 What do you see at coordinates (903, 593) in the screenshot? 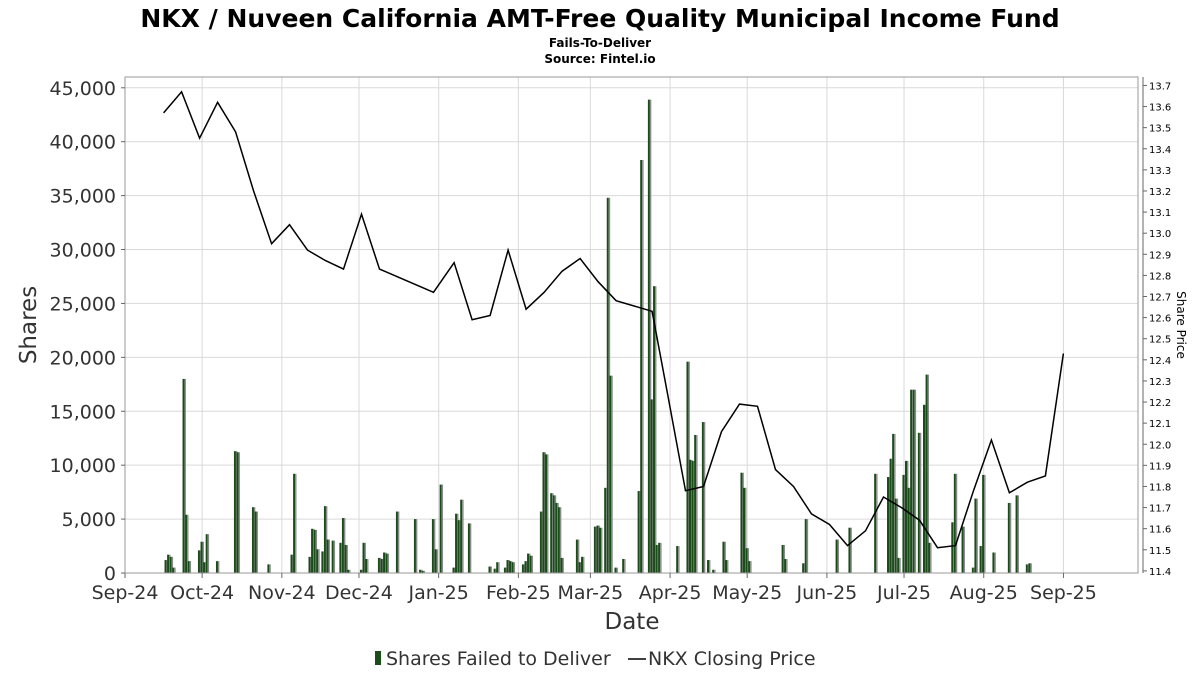
I see `x-tick-label: Jul-25` at bounding box center [903, 593].